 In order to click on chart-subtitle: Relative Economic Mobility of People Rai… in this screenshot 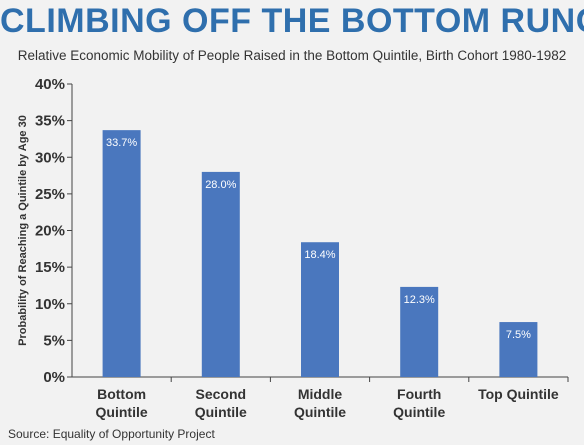, I will do `click(292, 55)`.